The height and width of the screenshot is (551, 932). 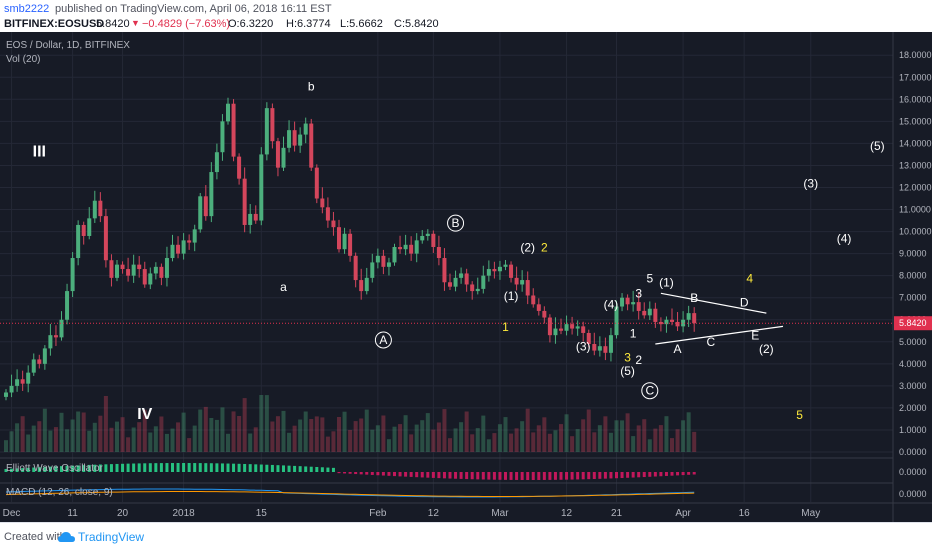 I want to click on y-tick-label: 15.0000, so click(x=915, y=121).